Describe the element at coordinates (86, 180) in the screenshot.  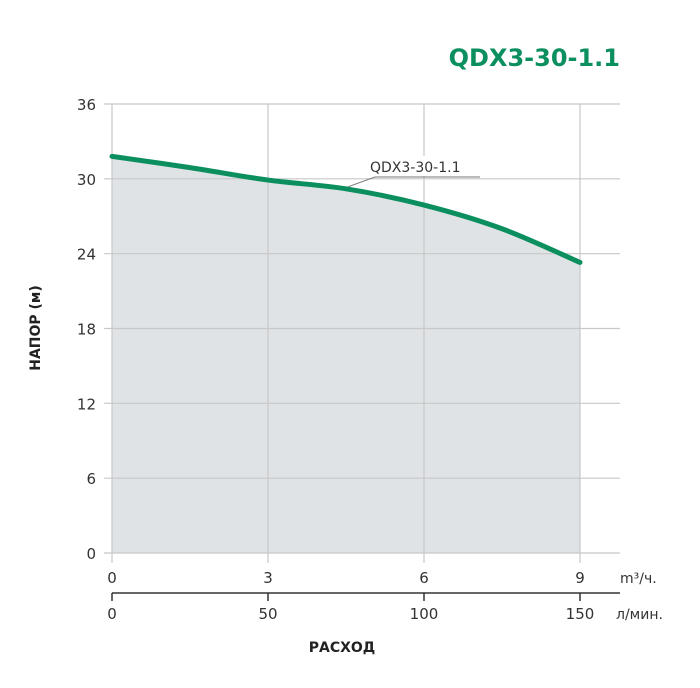
I see `y-tick-label: 30` at that location.